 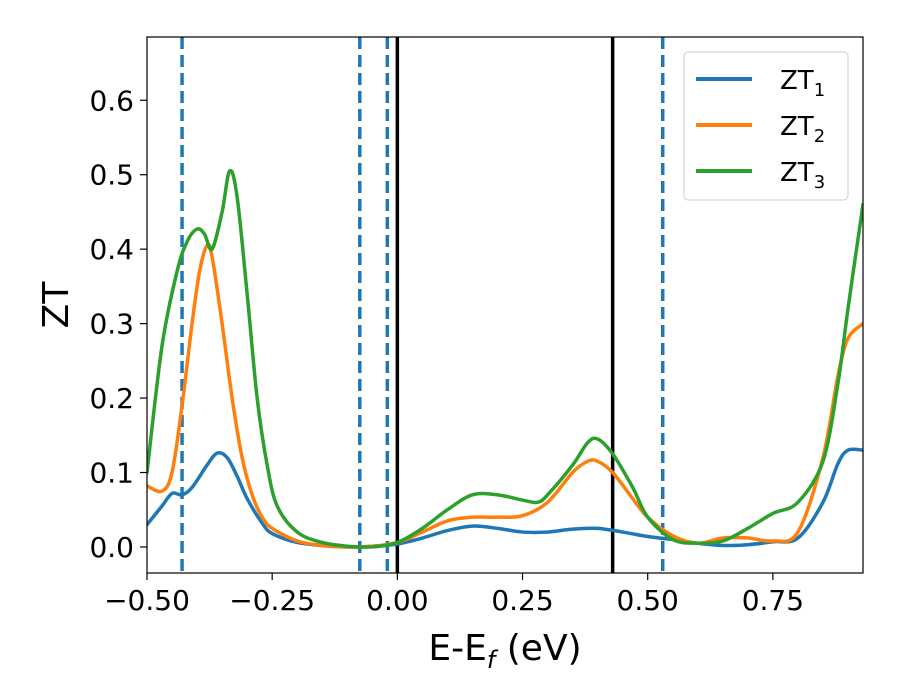 What do you see at coordinates (504, 651) in the screenshot?
I see `x-axis-title: E-Ef (eV)` at bounding box center [504, 651].